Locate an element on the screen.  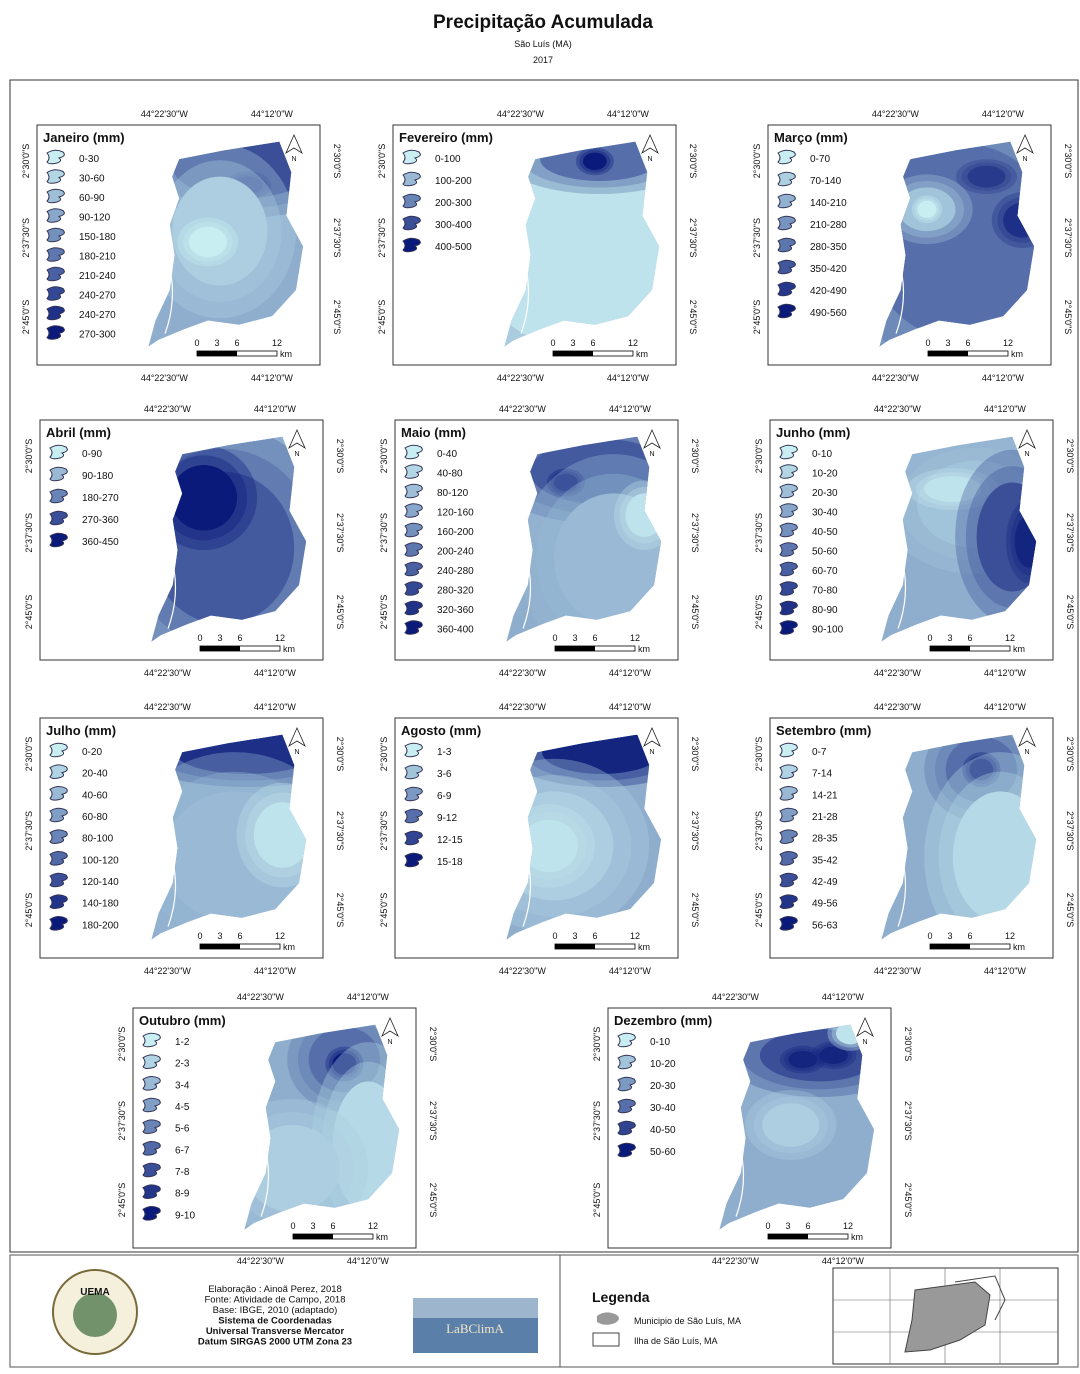
isohyets is located at coordinates (229, 837).